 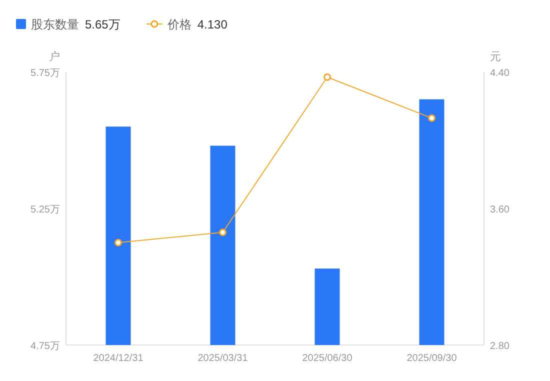 I want to click on text: 4.130, so click(x=212, y=25).